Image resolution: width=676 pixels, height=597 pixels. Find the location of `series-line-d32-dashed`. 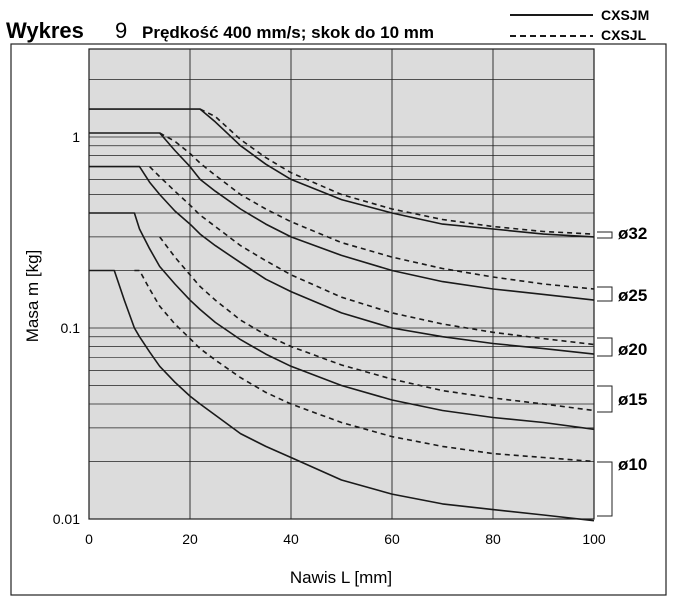

series-line-d32-dashed is located at coordinates (397, 171).